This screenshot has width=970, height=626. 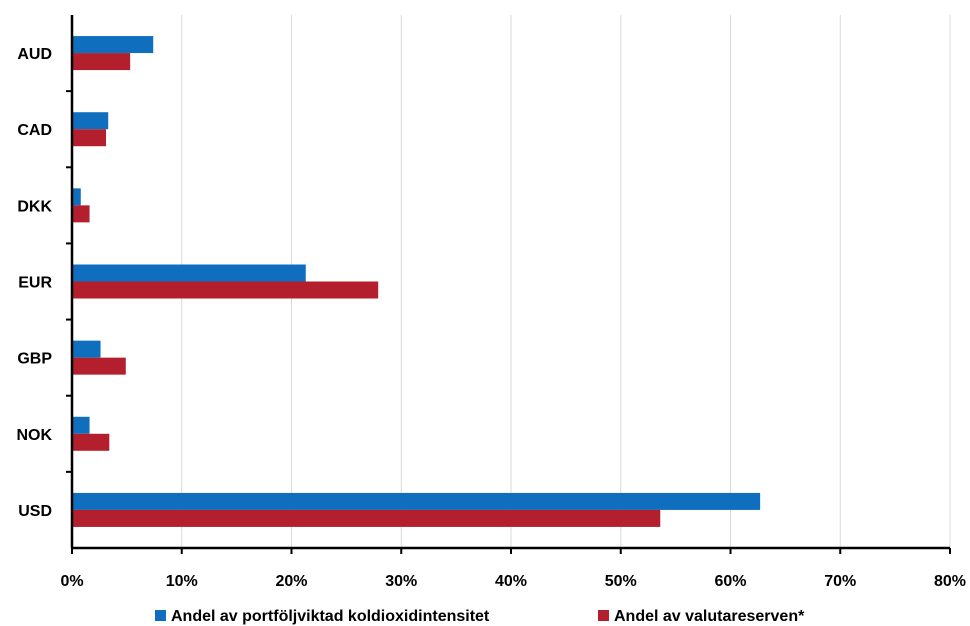 I want to click on category-label-nok: NOK, so click(x=34, y=435).